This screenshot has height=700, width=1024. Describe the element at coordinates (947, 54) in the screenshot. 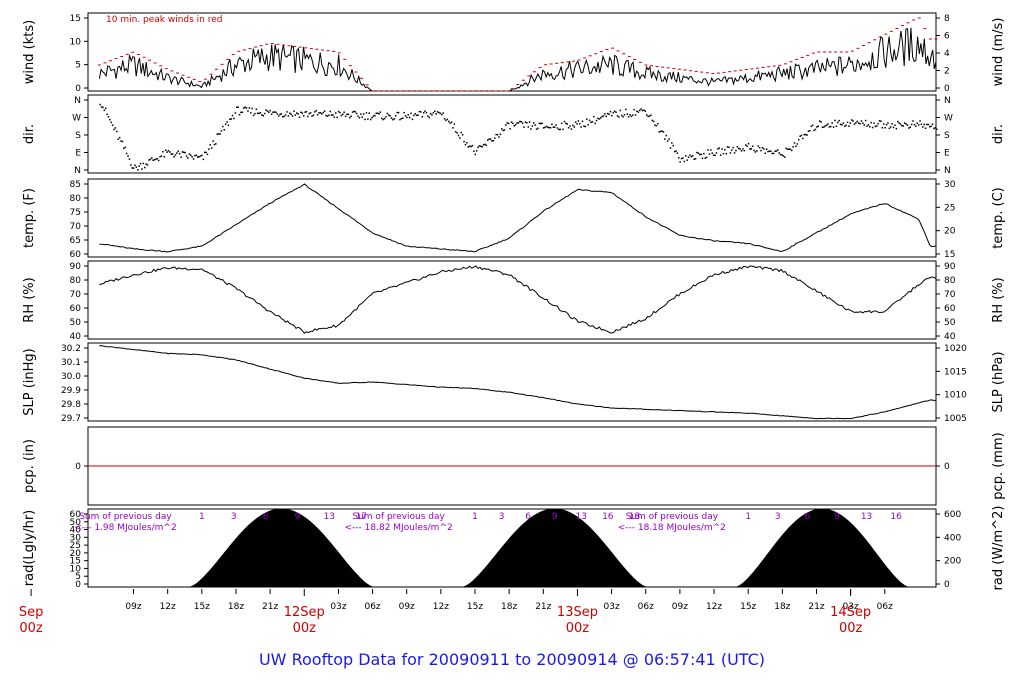

I see `tick-label-wind-right: 4` at that location.